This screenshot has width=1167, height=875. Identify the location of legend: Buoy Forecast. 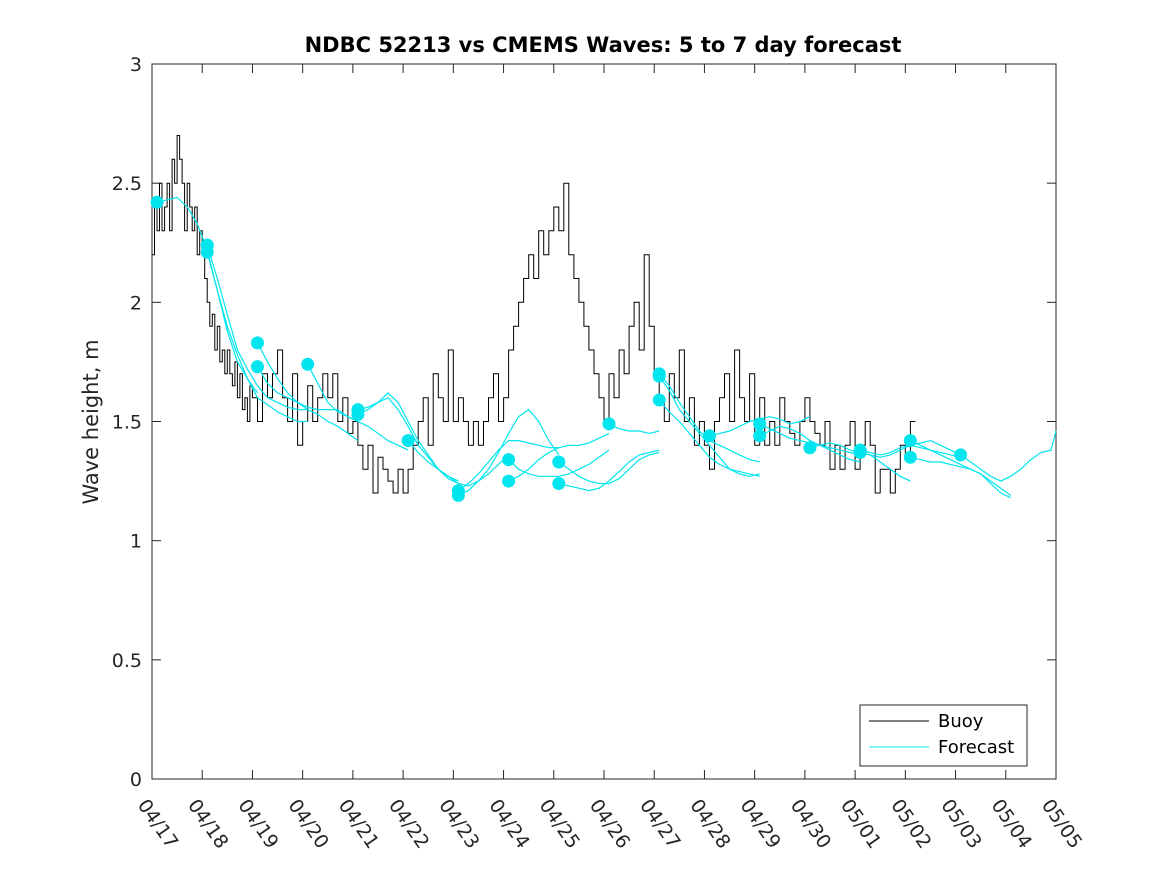
(943, 735).